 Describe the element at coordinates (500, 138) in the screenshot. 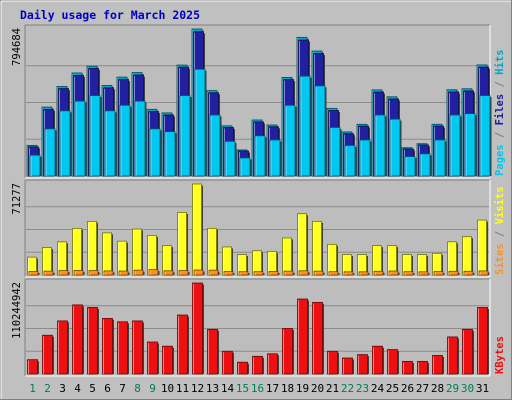

I see `hits-panel-legend-item-2: /` at that location.